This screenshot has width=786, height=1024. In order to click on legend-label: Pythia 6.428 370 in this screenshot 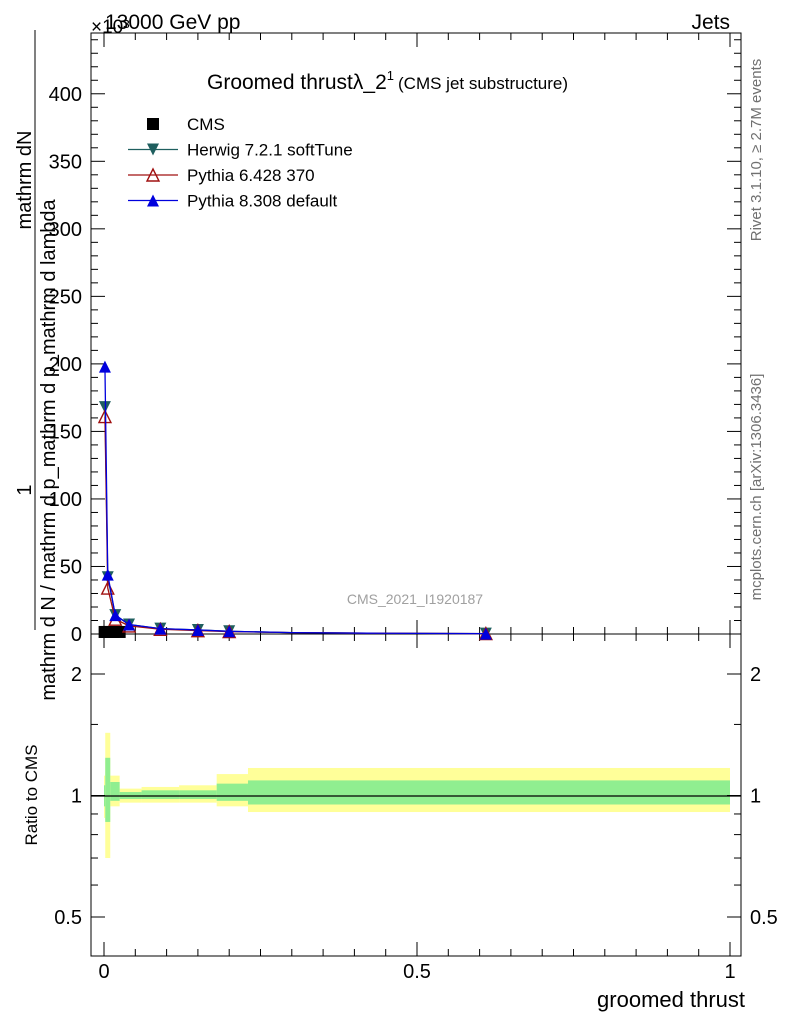, I will do `click(251, 175)`.